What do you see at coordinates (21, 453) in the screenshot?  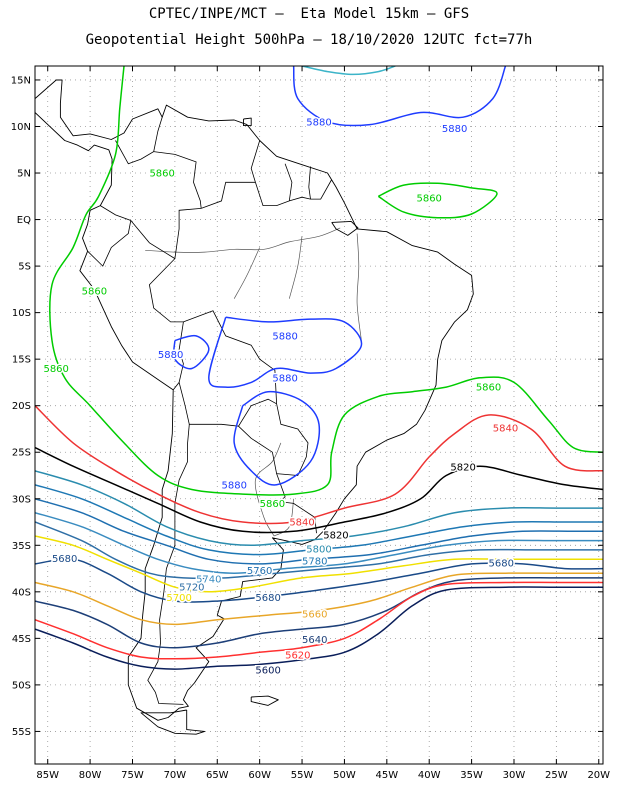 I see `lat-label: 25S` at bounding box center [21, 453].